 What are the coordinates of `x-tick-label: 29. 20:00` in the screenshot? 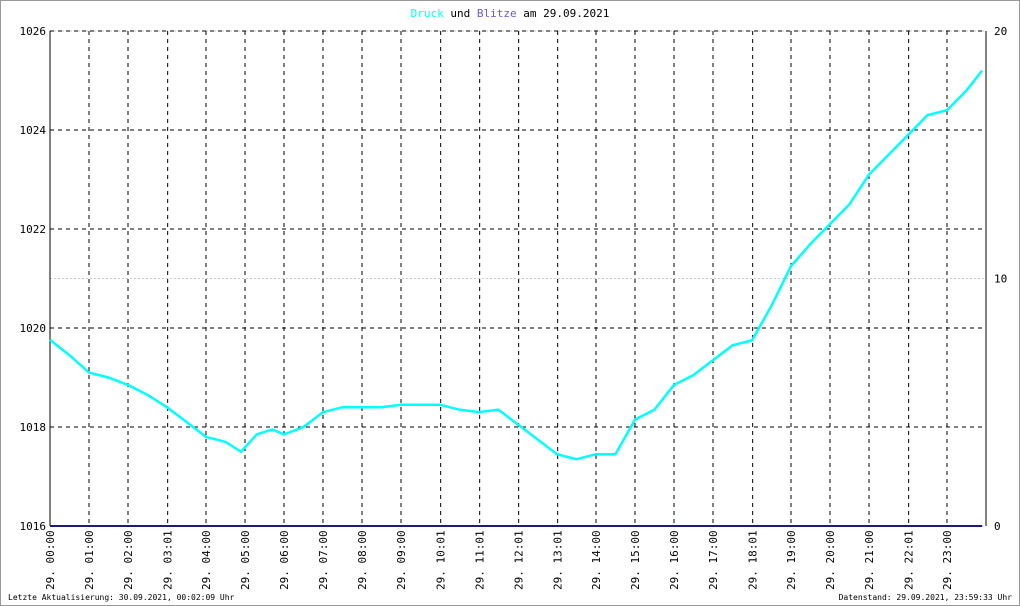 It's located at (830, 560).